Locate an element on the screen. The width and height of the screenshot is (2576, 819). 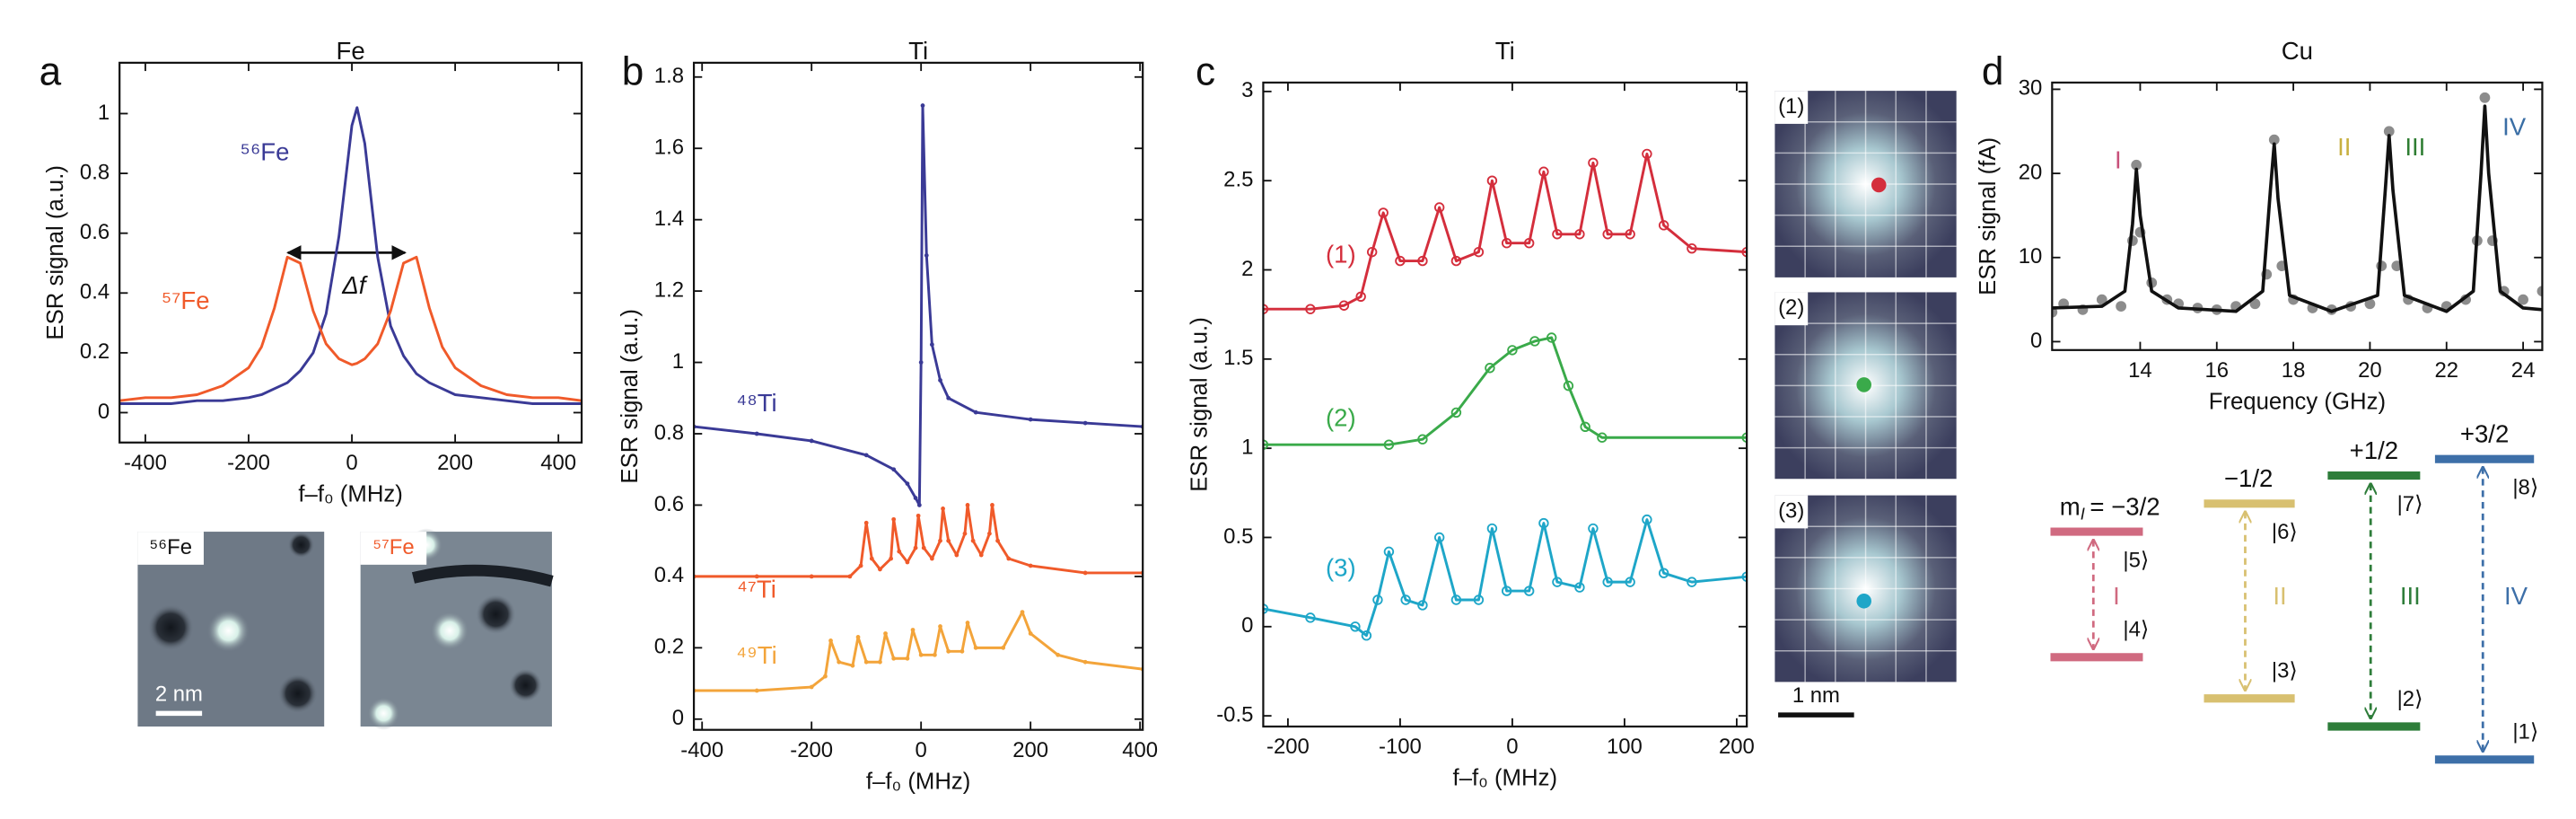
state-label: |3⟩ is located at coordinates (2285, 671).